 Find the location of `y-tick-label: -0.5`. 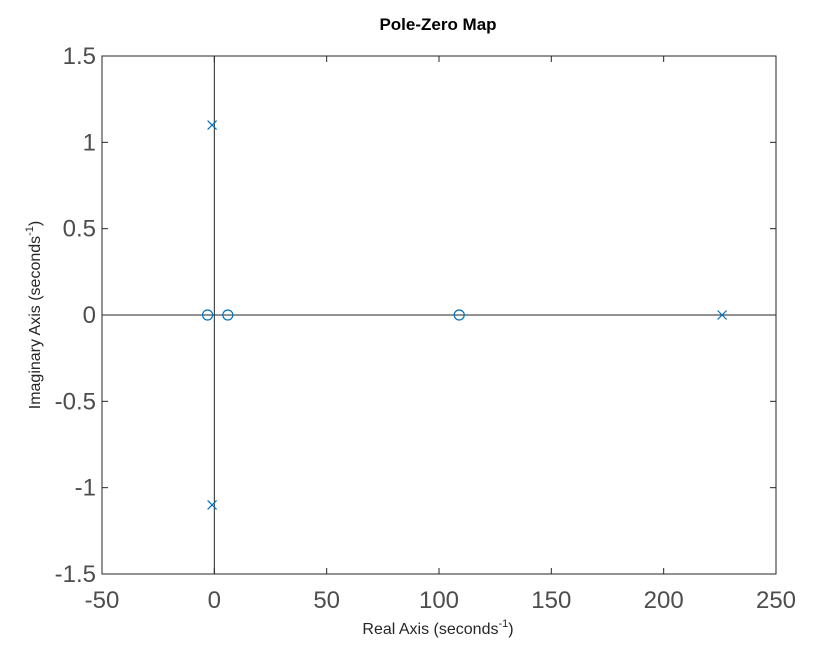

y-tick-label: -0.5 is located at coordinates (75, 401).